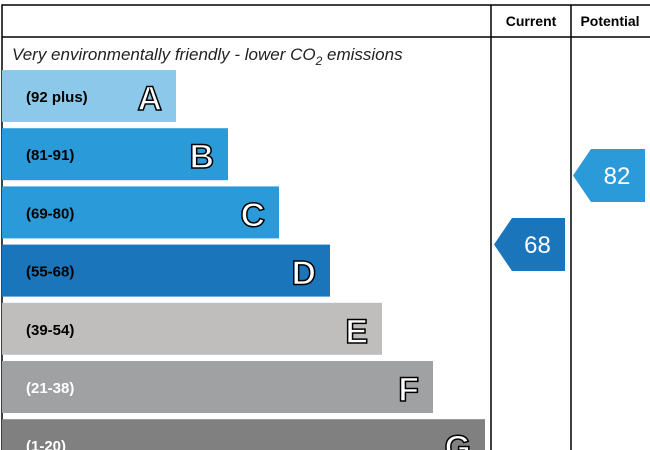 This screenshot has width=650, height=450. I want to click on band-bar-G, so click(243, 434).